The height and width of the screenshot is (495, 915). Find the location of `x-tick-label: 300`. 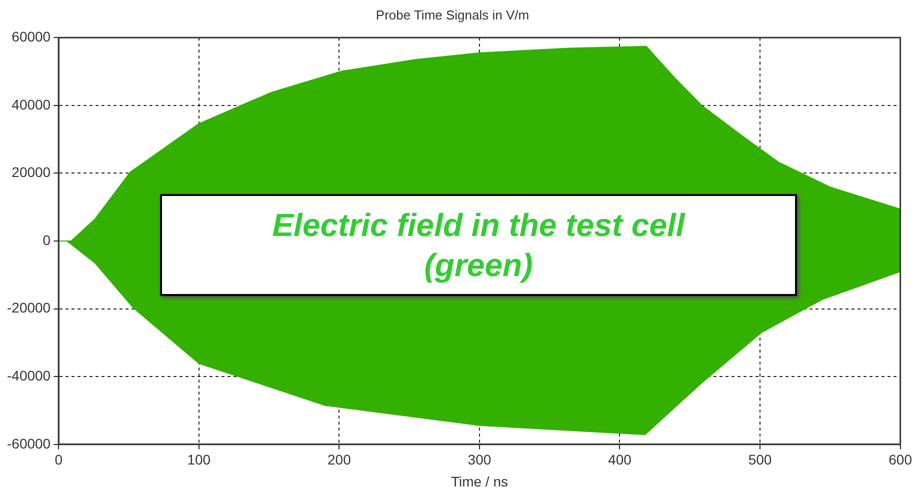

x-tick-label: 300 is located at coordinates (480, 460).